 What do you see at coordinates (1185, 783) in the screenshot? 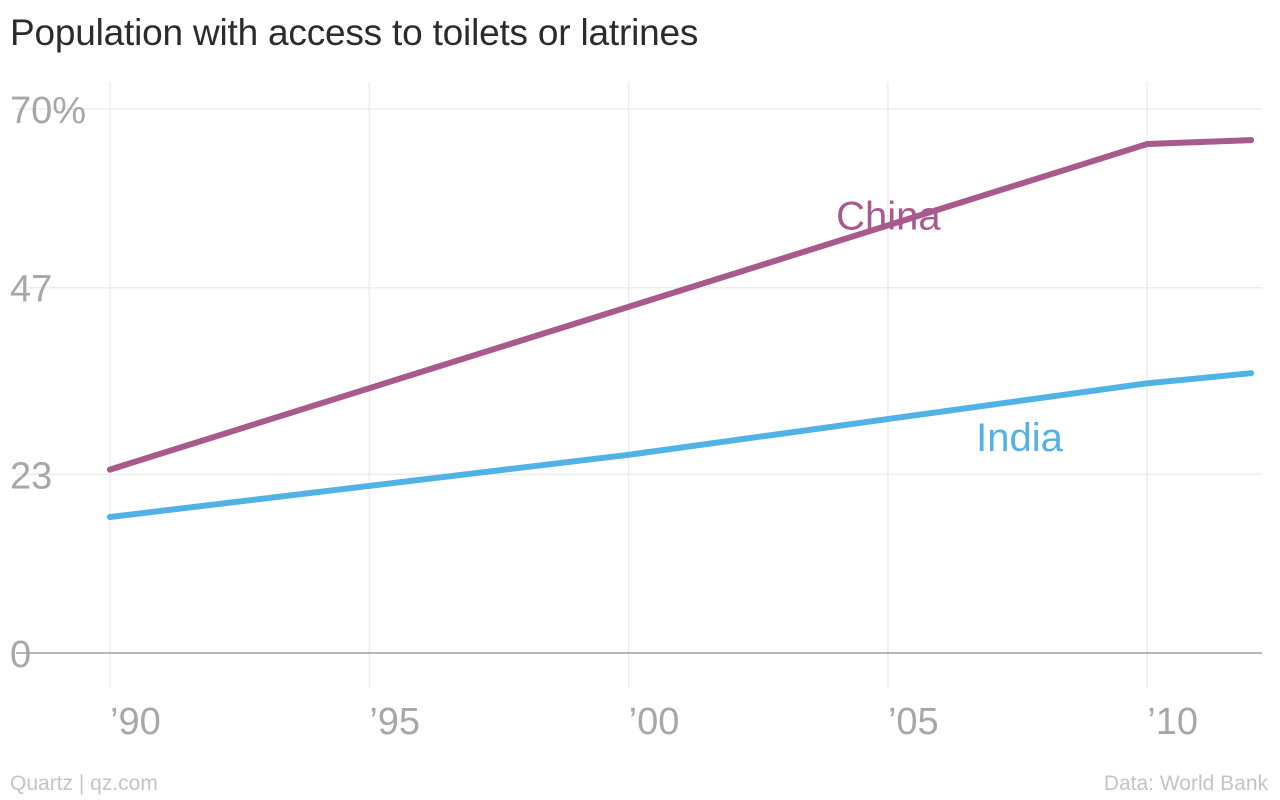
I see `data-source: Data: World Bank` at bounding box center [1185, 783].